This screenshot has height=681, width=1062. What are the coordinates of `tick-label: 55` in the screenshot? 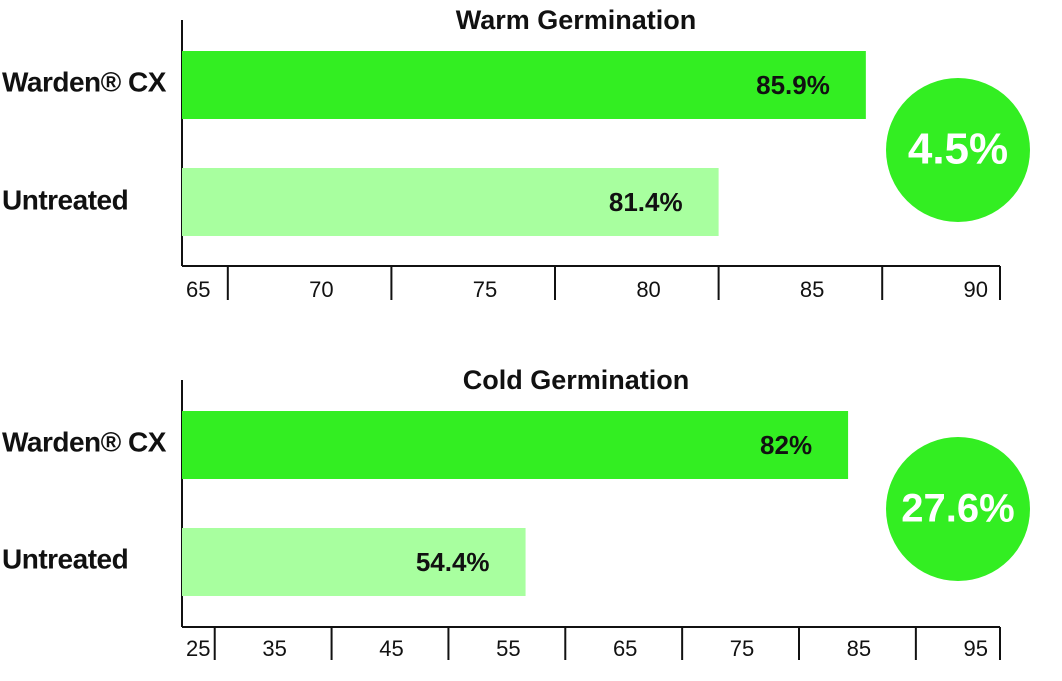 It's located at (508, 648).